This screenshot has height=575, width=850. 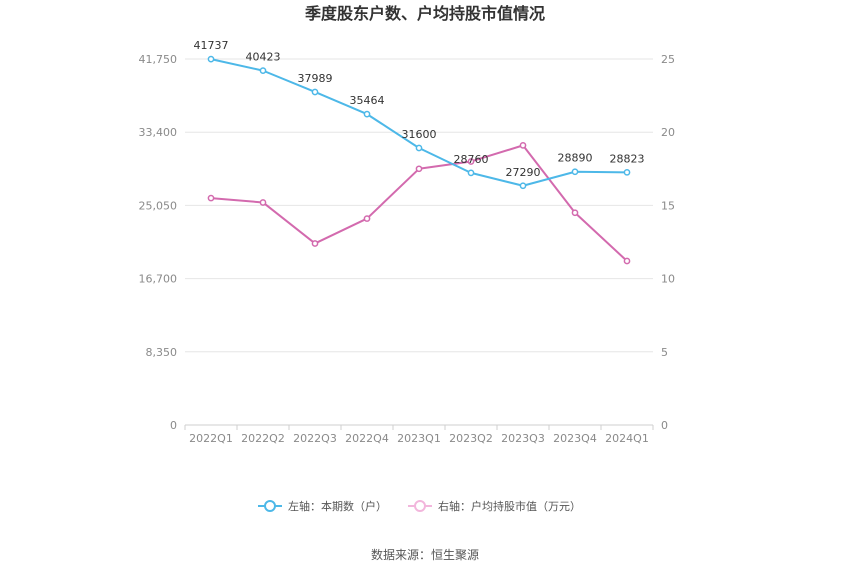 What do you see at coordinates (162, 352) in the screenshot?
I see `left-tick-label: 8,350` at bounding box center [162, 352].